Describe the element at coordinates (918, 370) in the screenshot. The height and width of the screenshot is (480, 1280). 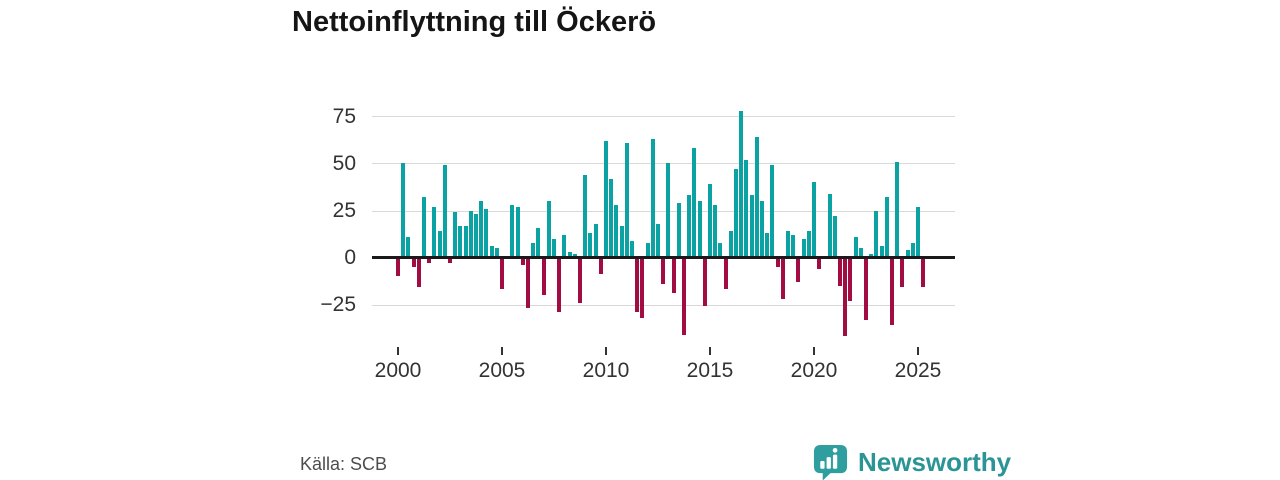
I see `x-axis-label: 2025` at that location.